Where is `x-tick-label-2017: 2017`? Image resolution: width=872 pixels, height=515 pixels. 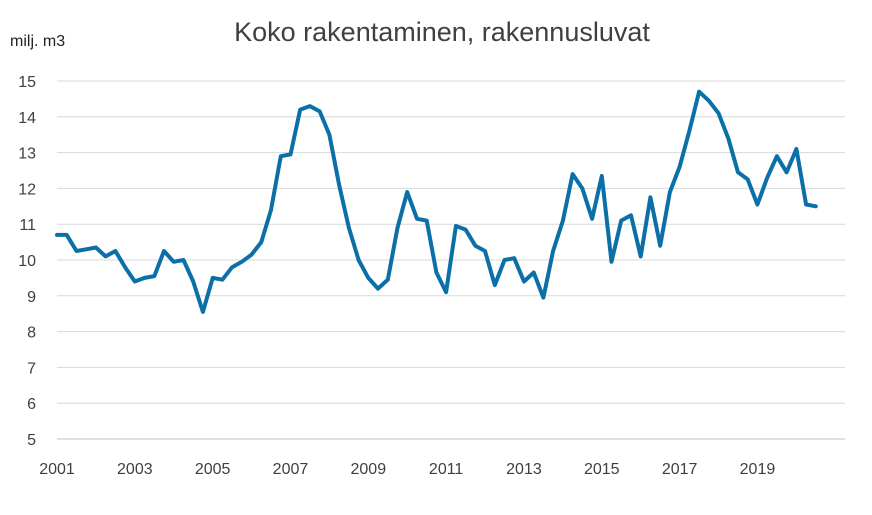
x-tick-label-2017: 2017 is located at coordinates (680, 469).